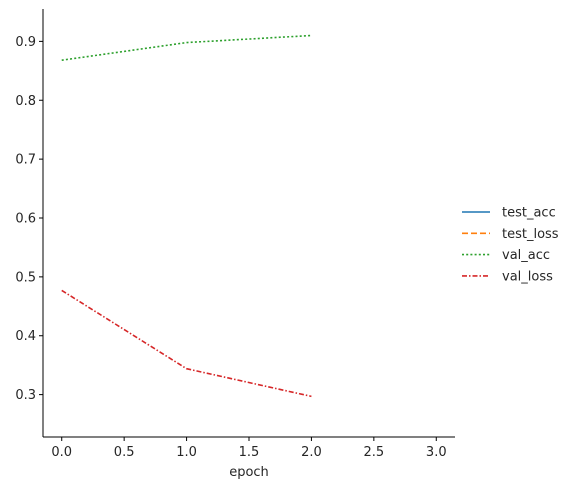 The width and height of the screenshot is (574, 489). Describe the element at coordinates (529, 213) in the screenshot. I see `legend-label-test-acc: test_acc` at that location.